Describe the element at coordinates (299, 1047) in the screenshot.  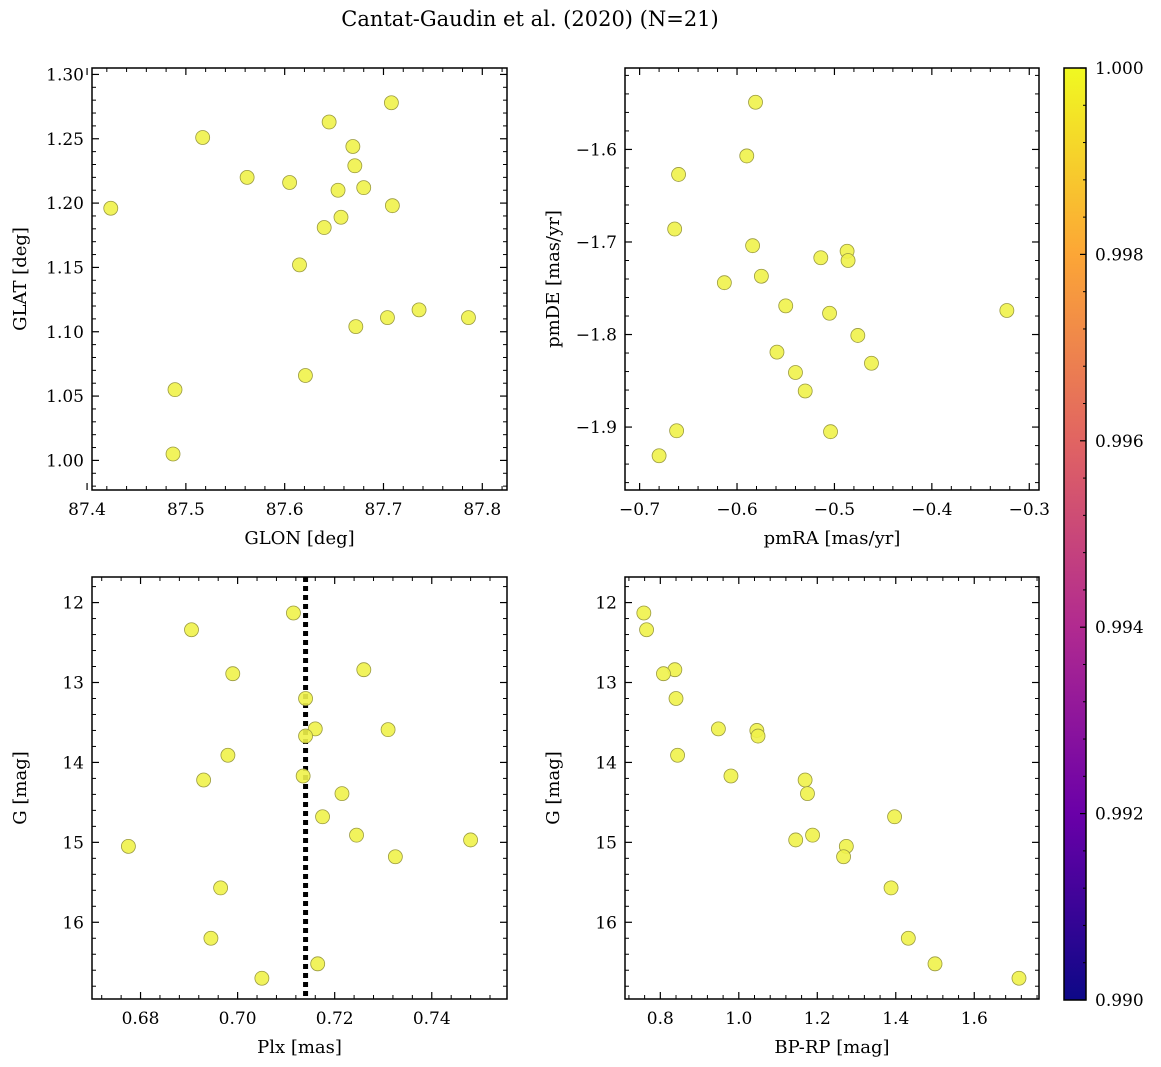
I see `x-axis-label: Plx [mas]` at that location.